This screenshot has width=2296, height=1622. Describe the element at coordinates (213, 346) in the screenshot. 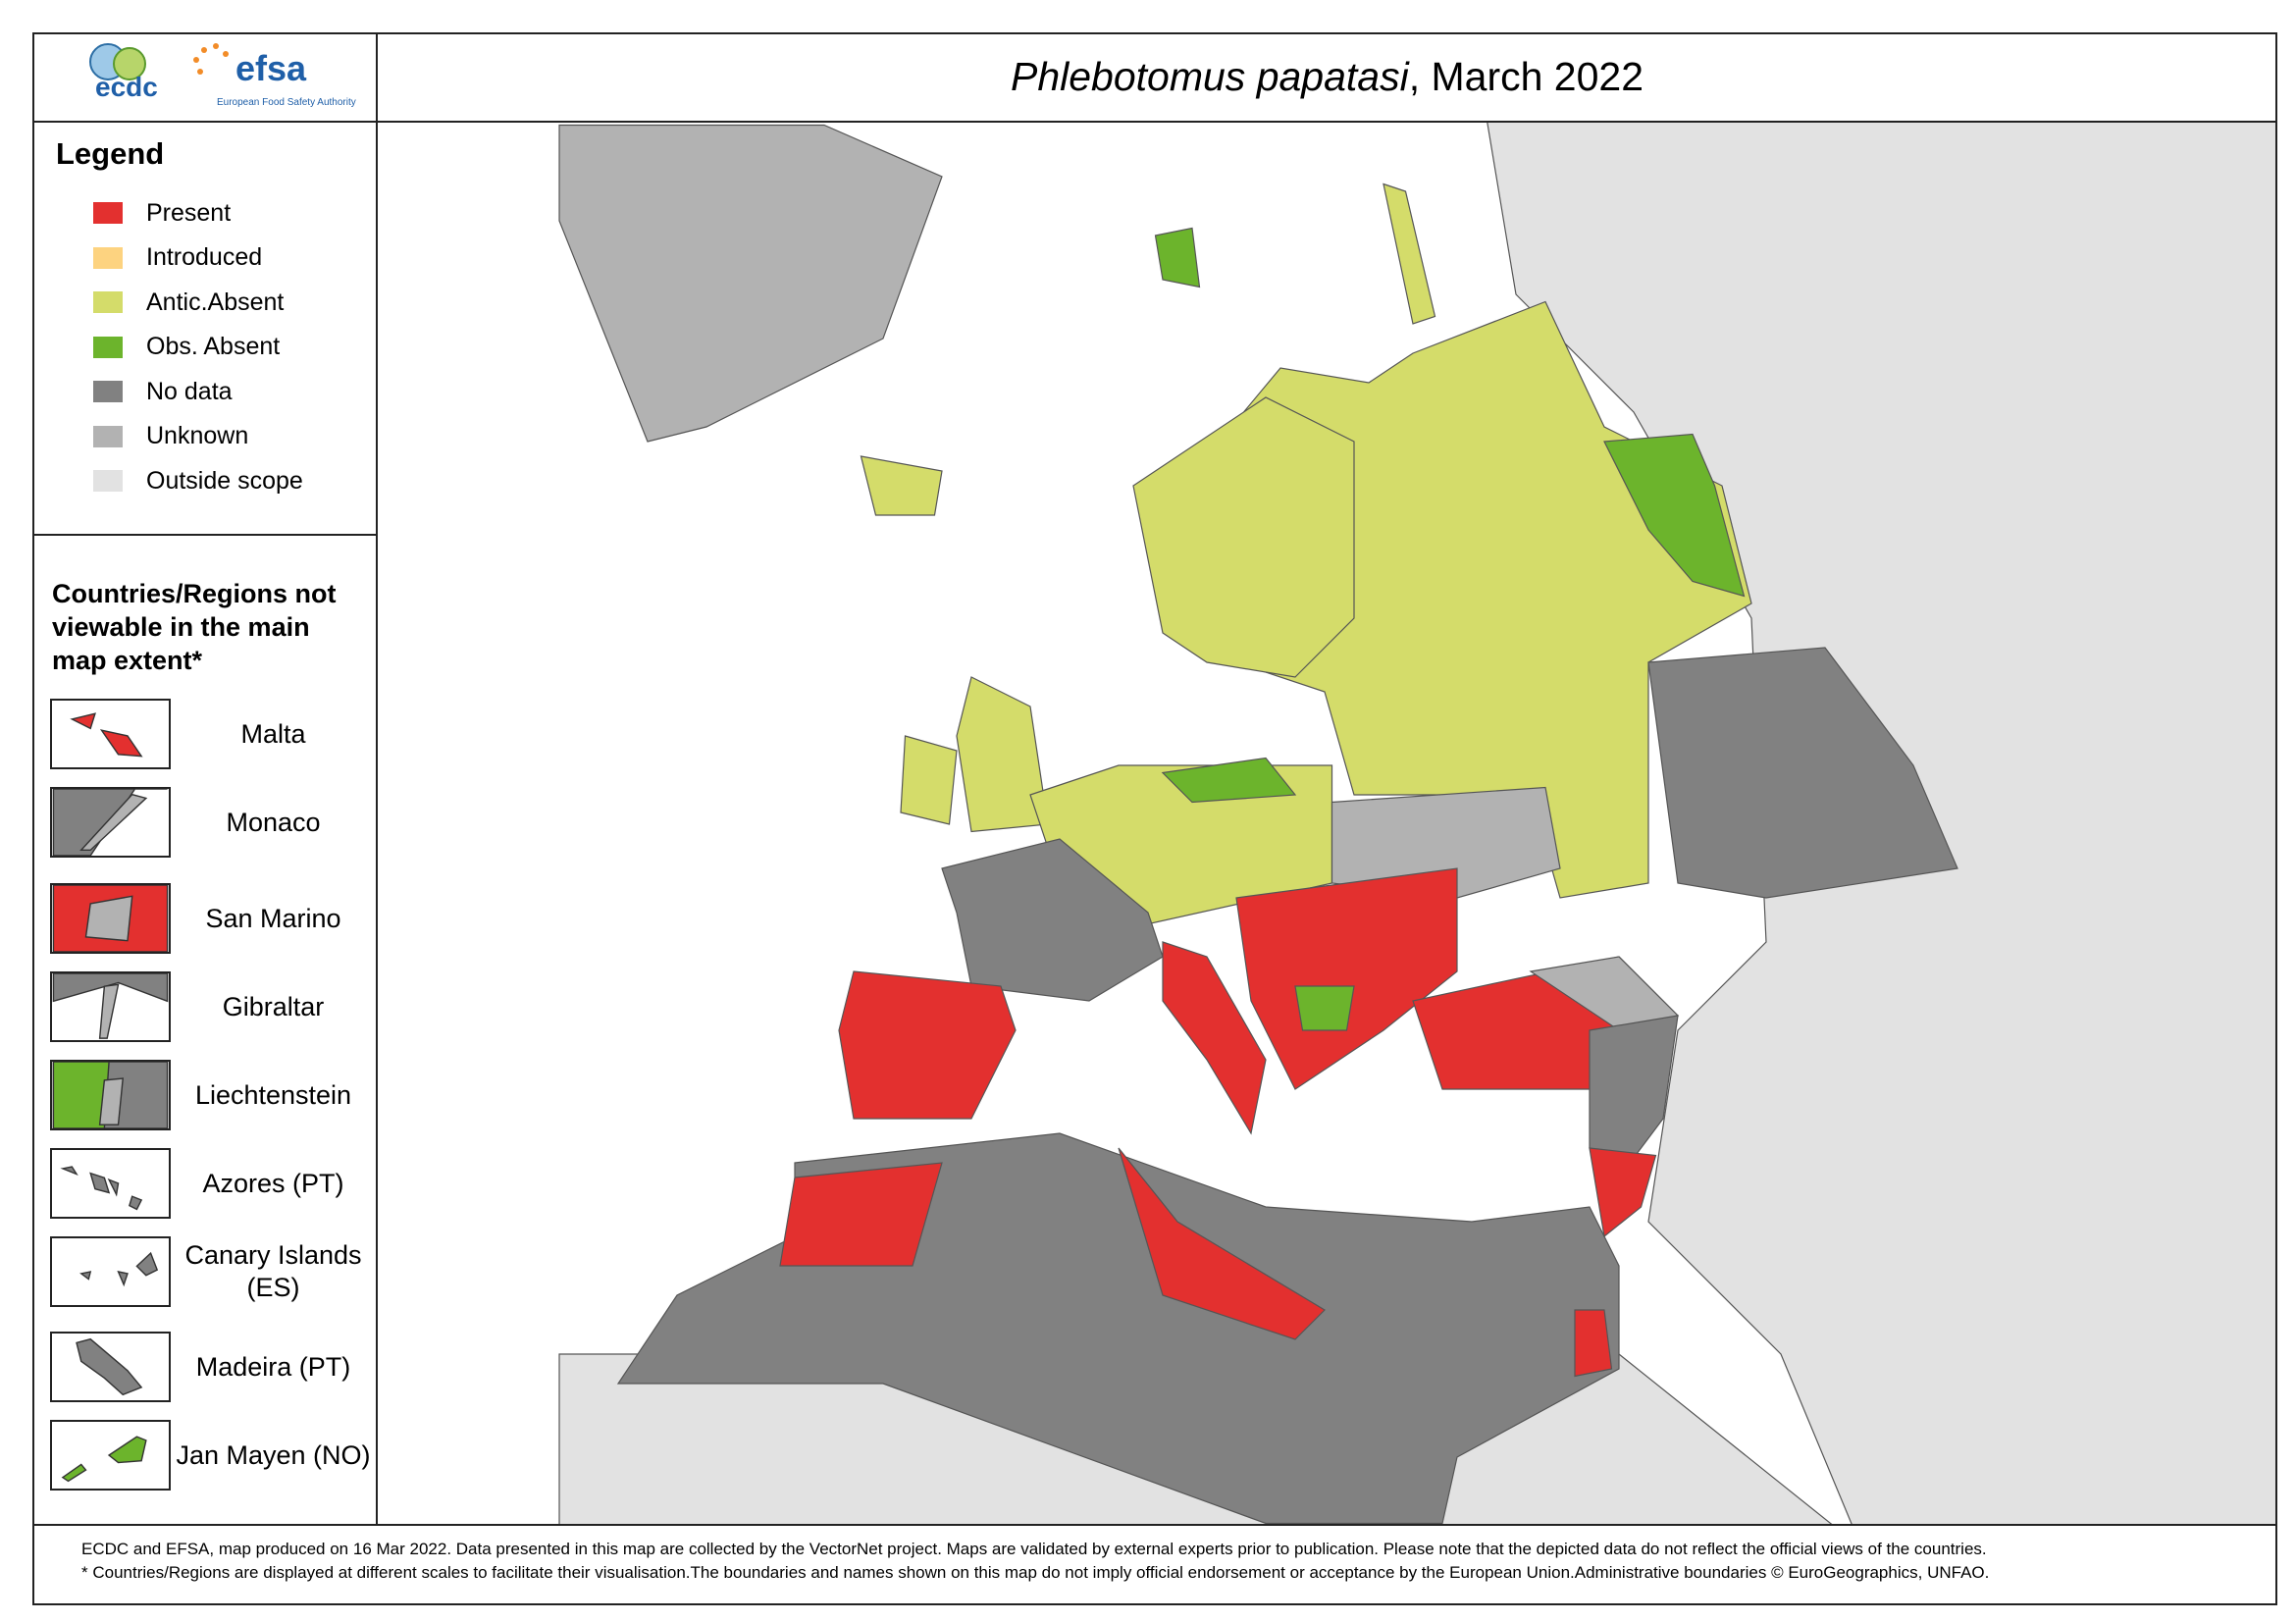

I see `legend-label: Obs. Absent` at that location.